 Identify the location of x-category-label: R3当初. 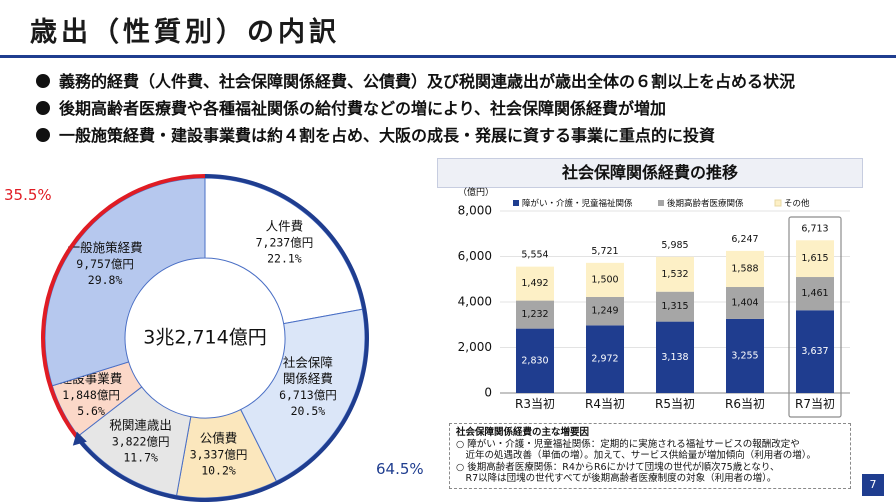
(535, 404).